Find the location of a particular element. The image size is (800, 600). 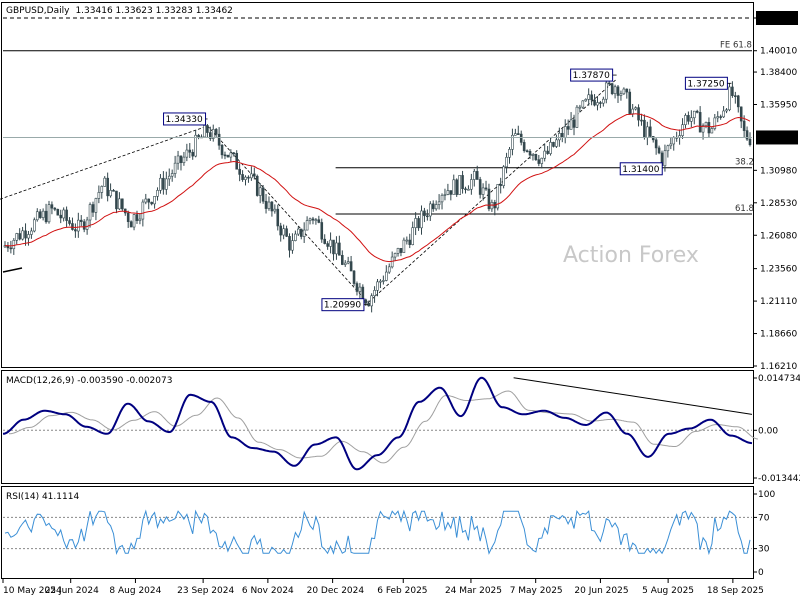

current-price-label: 1.33462 is located at coordinates (777, 138).